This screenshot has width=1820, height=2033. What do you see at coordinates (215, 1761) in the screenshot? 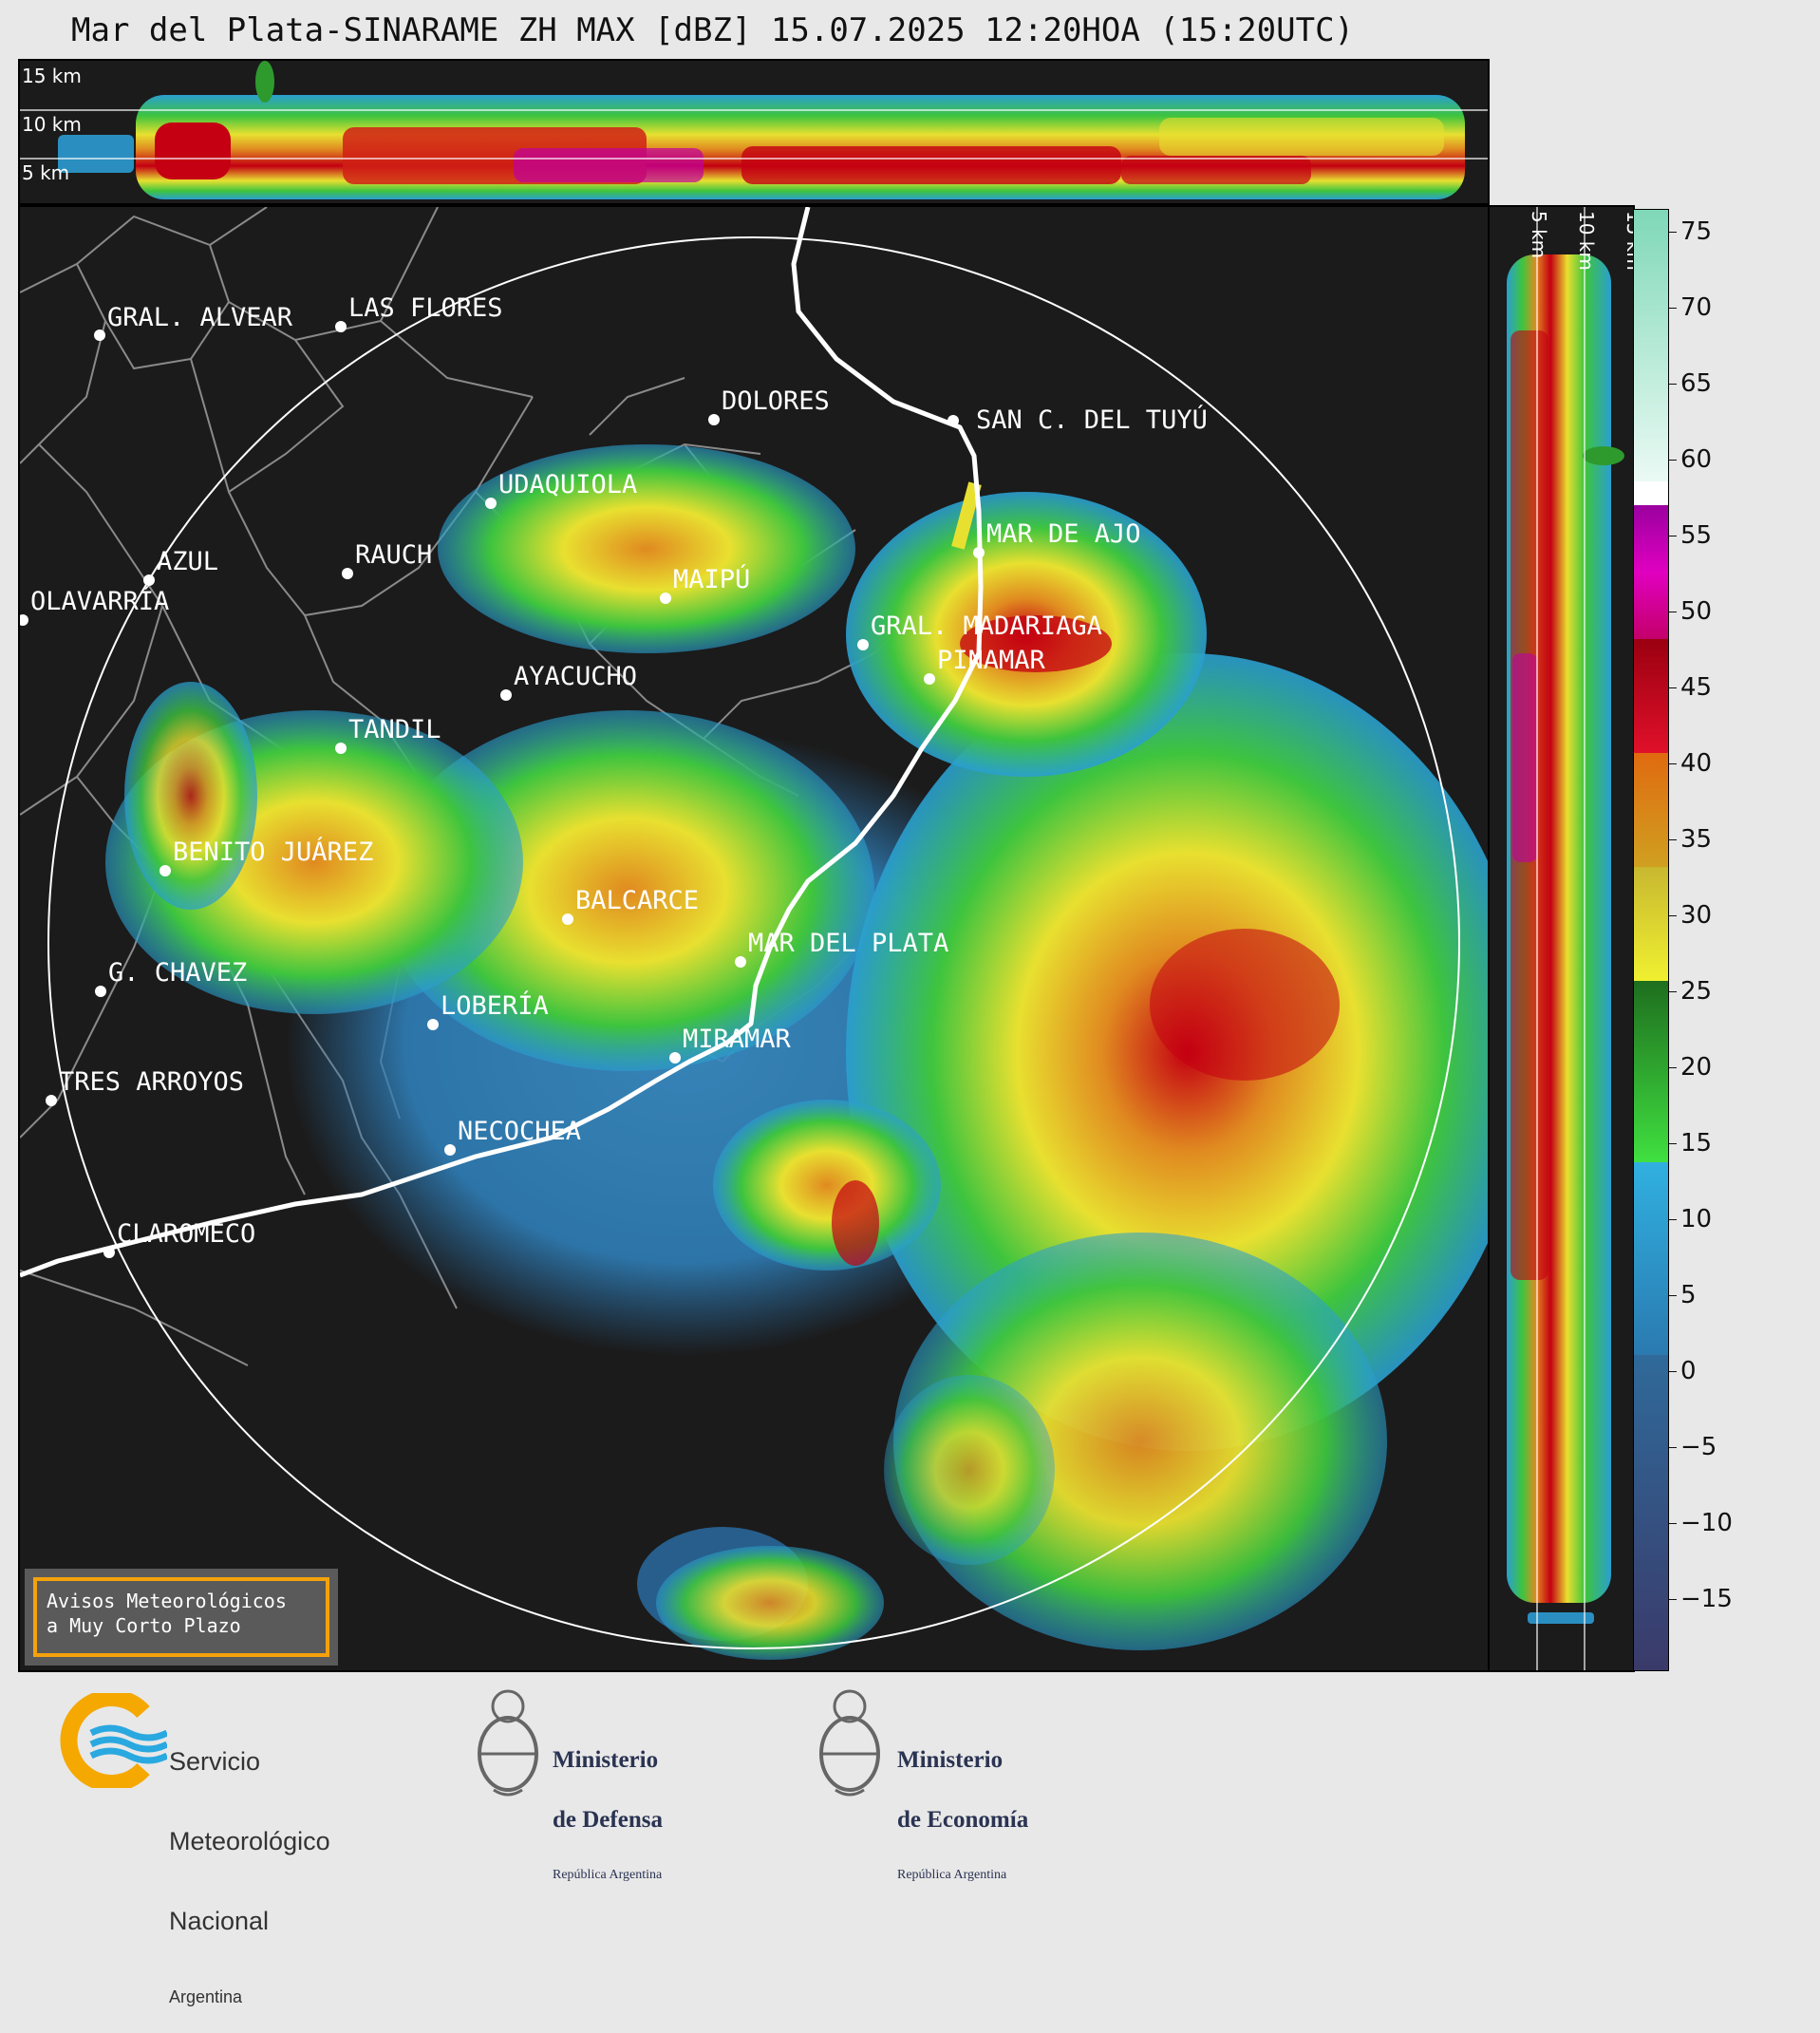
I see `smn-line-1: Servicio` at bounding box center [215, 1761].